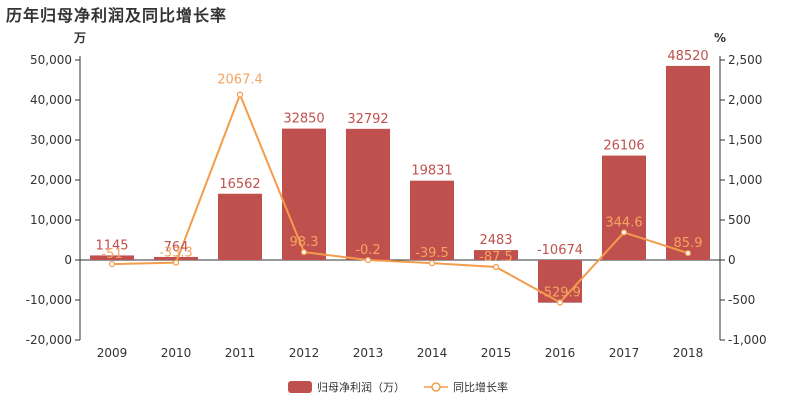 The height and width of the screenshot is (400, 800). Describe the element at coordinates (623, 146) in the screenshot. I see `bar-value-label: 26106` at that location.